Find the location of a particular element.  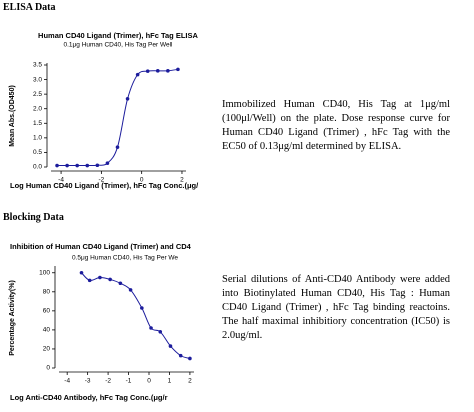

chart-subtitle: 0.1μg Human CD40, His Tag Per Well is located at coordinates (119, 45).